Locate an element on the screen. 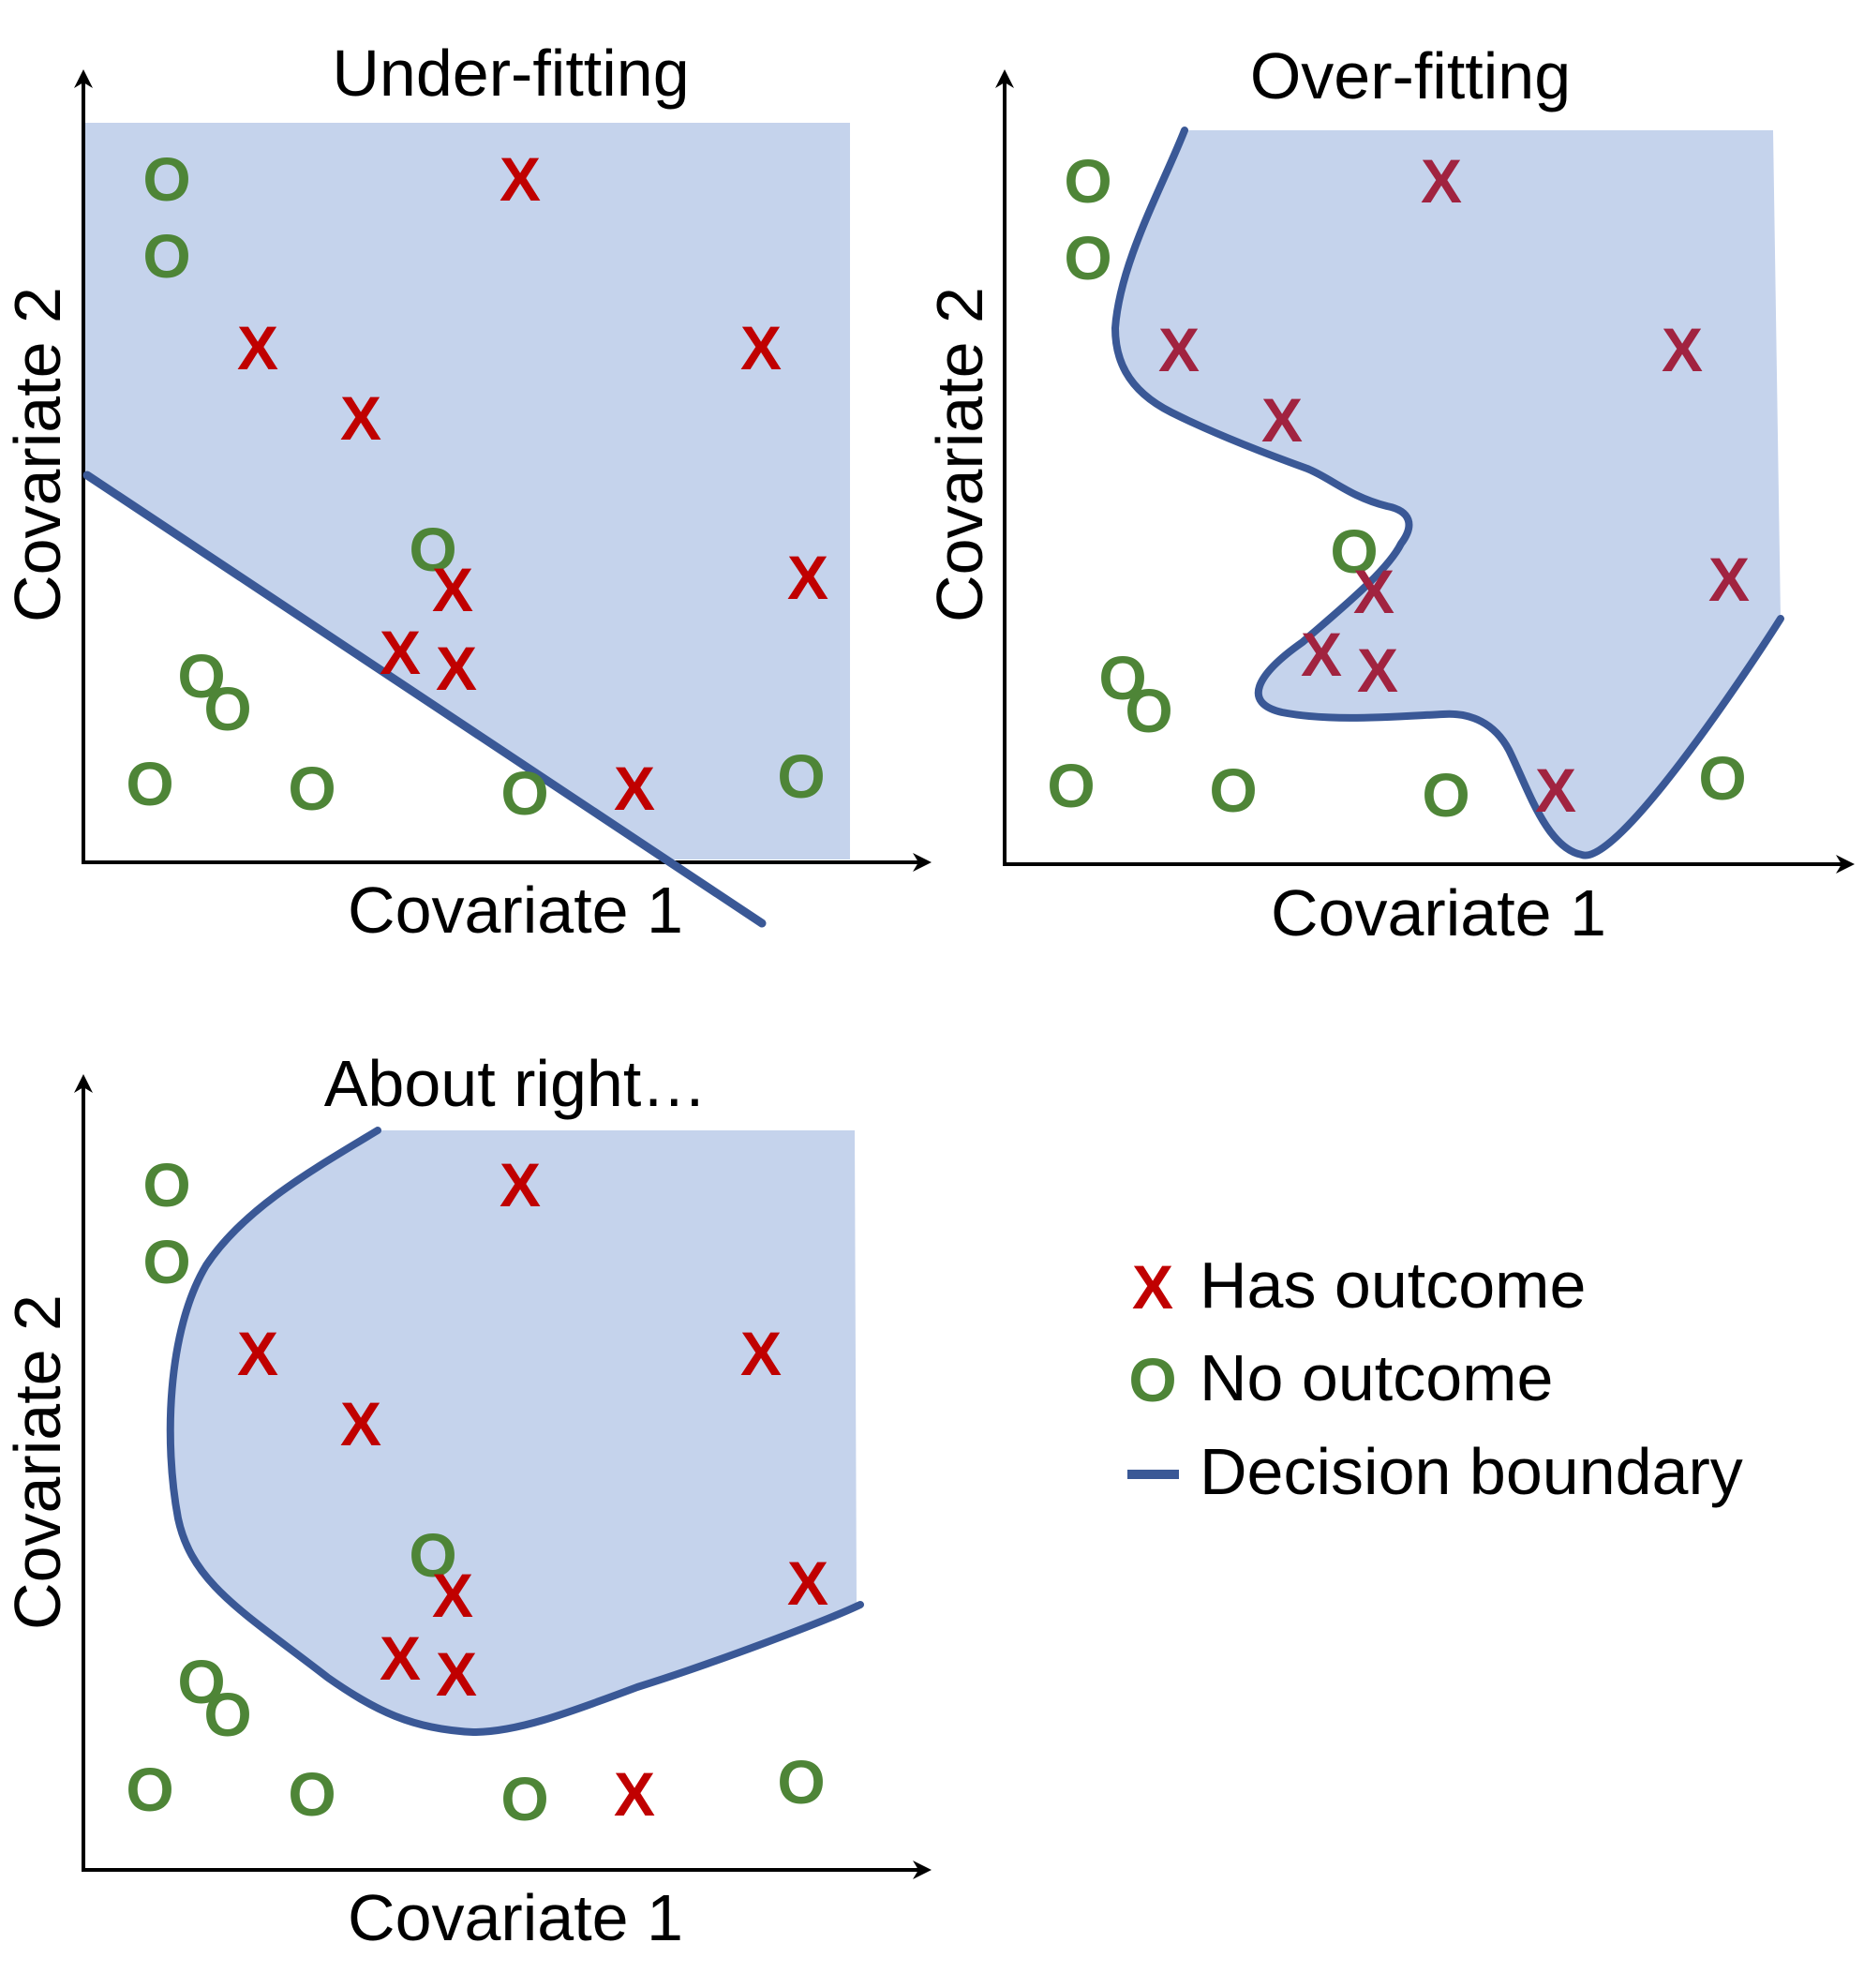 This screenshot has height=1988, width=1864. panel-title: Over-fitting is located at coordinates (1410, 76).